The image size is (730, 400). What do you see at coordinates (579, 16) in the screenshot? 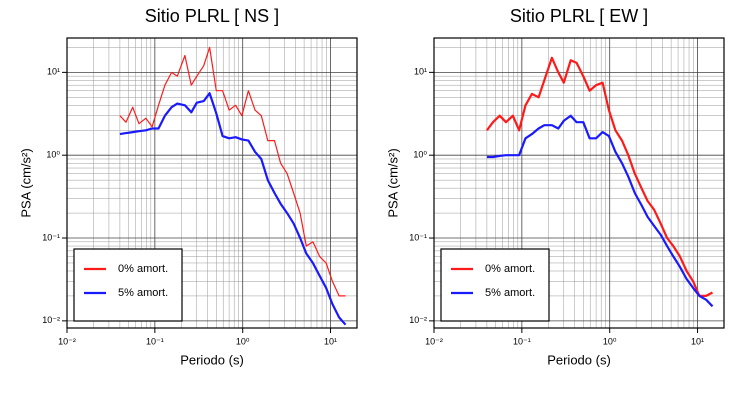
I see `chart-title: Sitio PLRL [ EW ]` at bounding box center [579, 16].